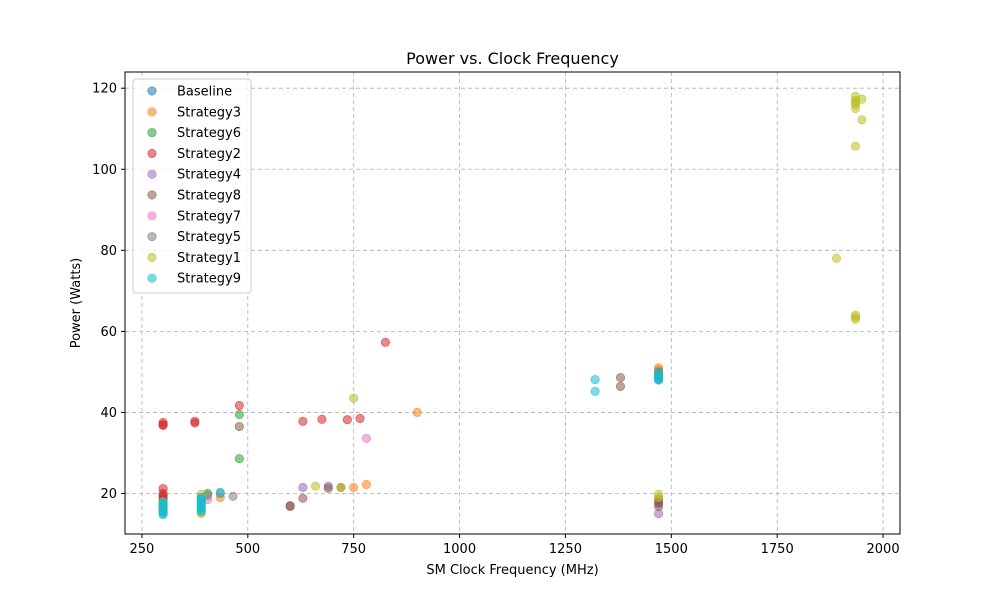 The image size is (1000, 600). Describe the element at coordinates (512, 570) in the screenshot. I see `x-axis-title: SM Clock Frequency (MHz)` at that location.